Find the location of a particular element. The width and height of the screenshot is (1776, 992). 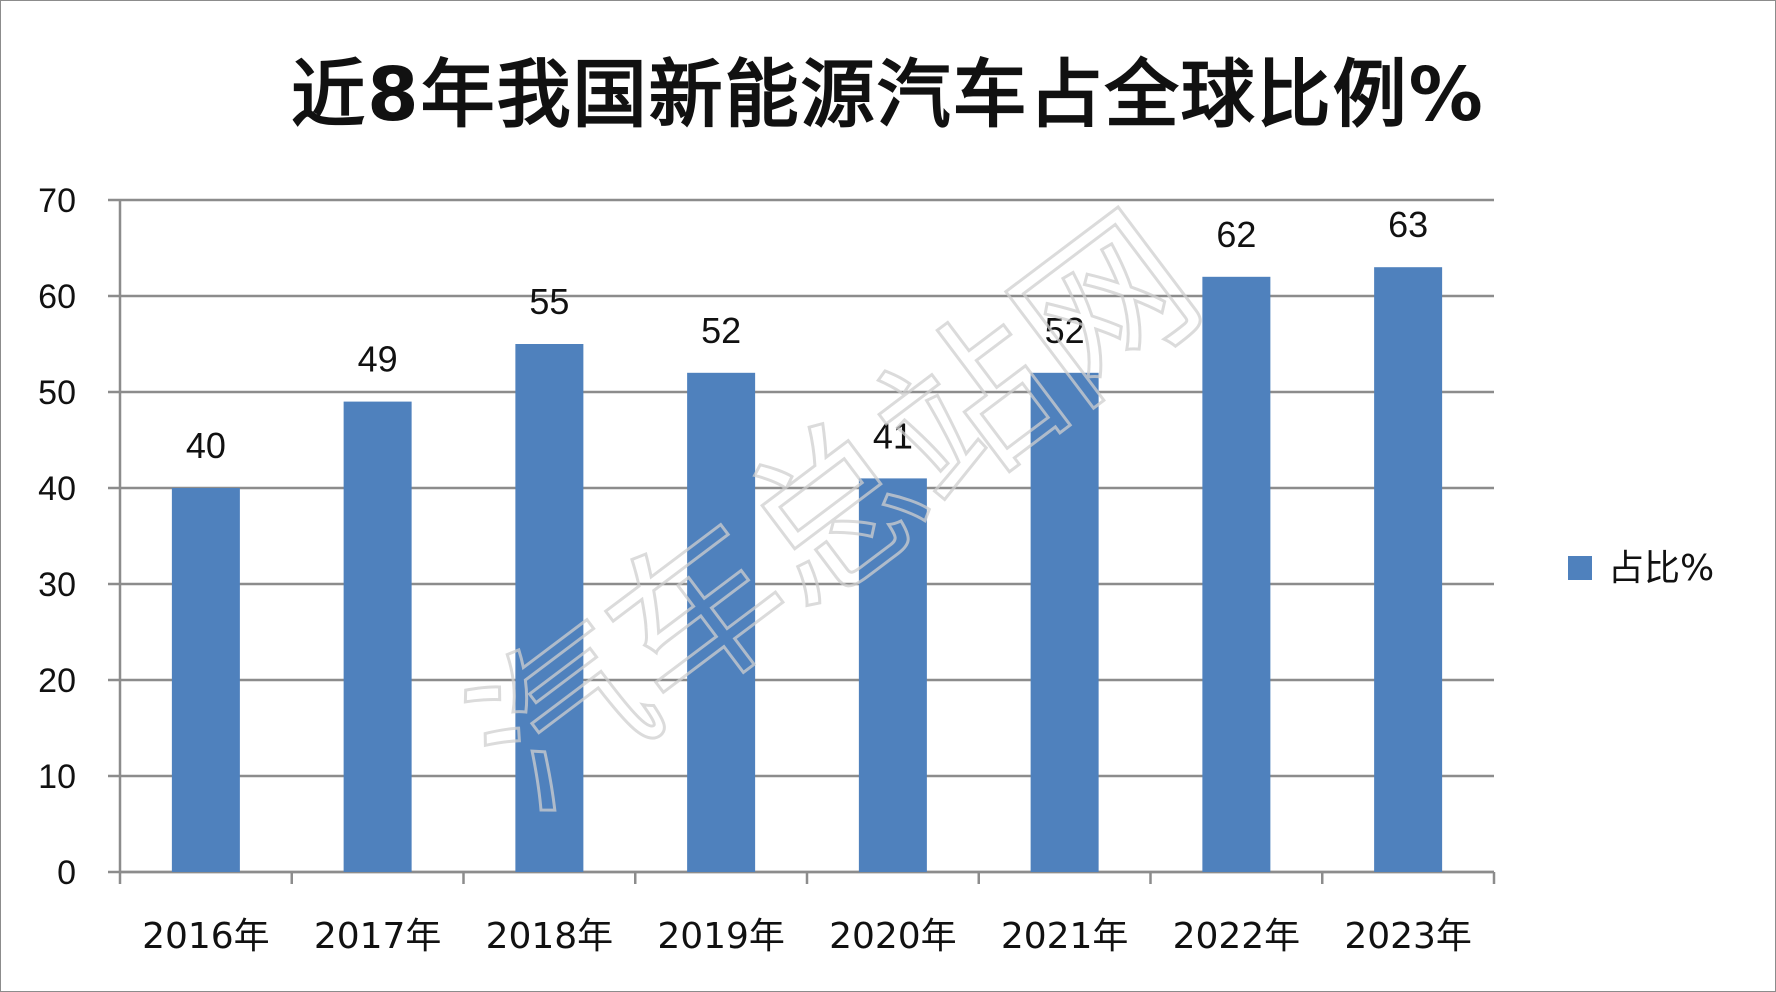

data-label: 55 is located at coordinates (549, 301).